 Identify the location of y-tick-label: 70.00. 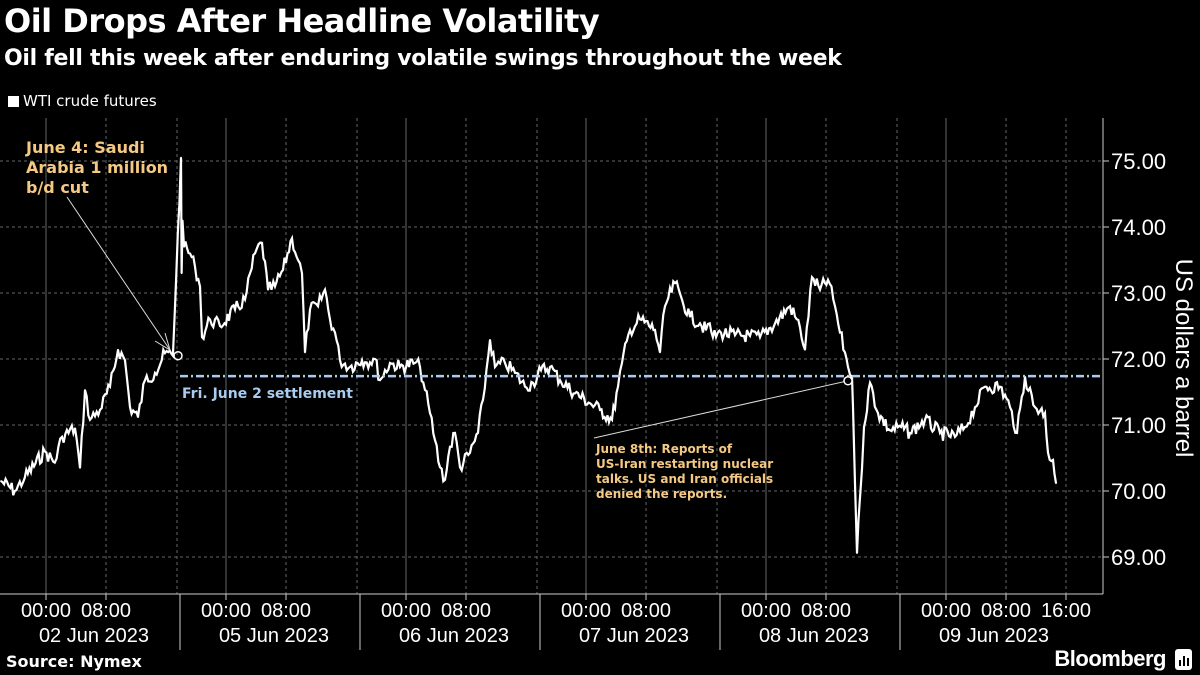
(1138, 491).